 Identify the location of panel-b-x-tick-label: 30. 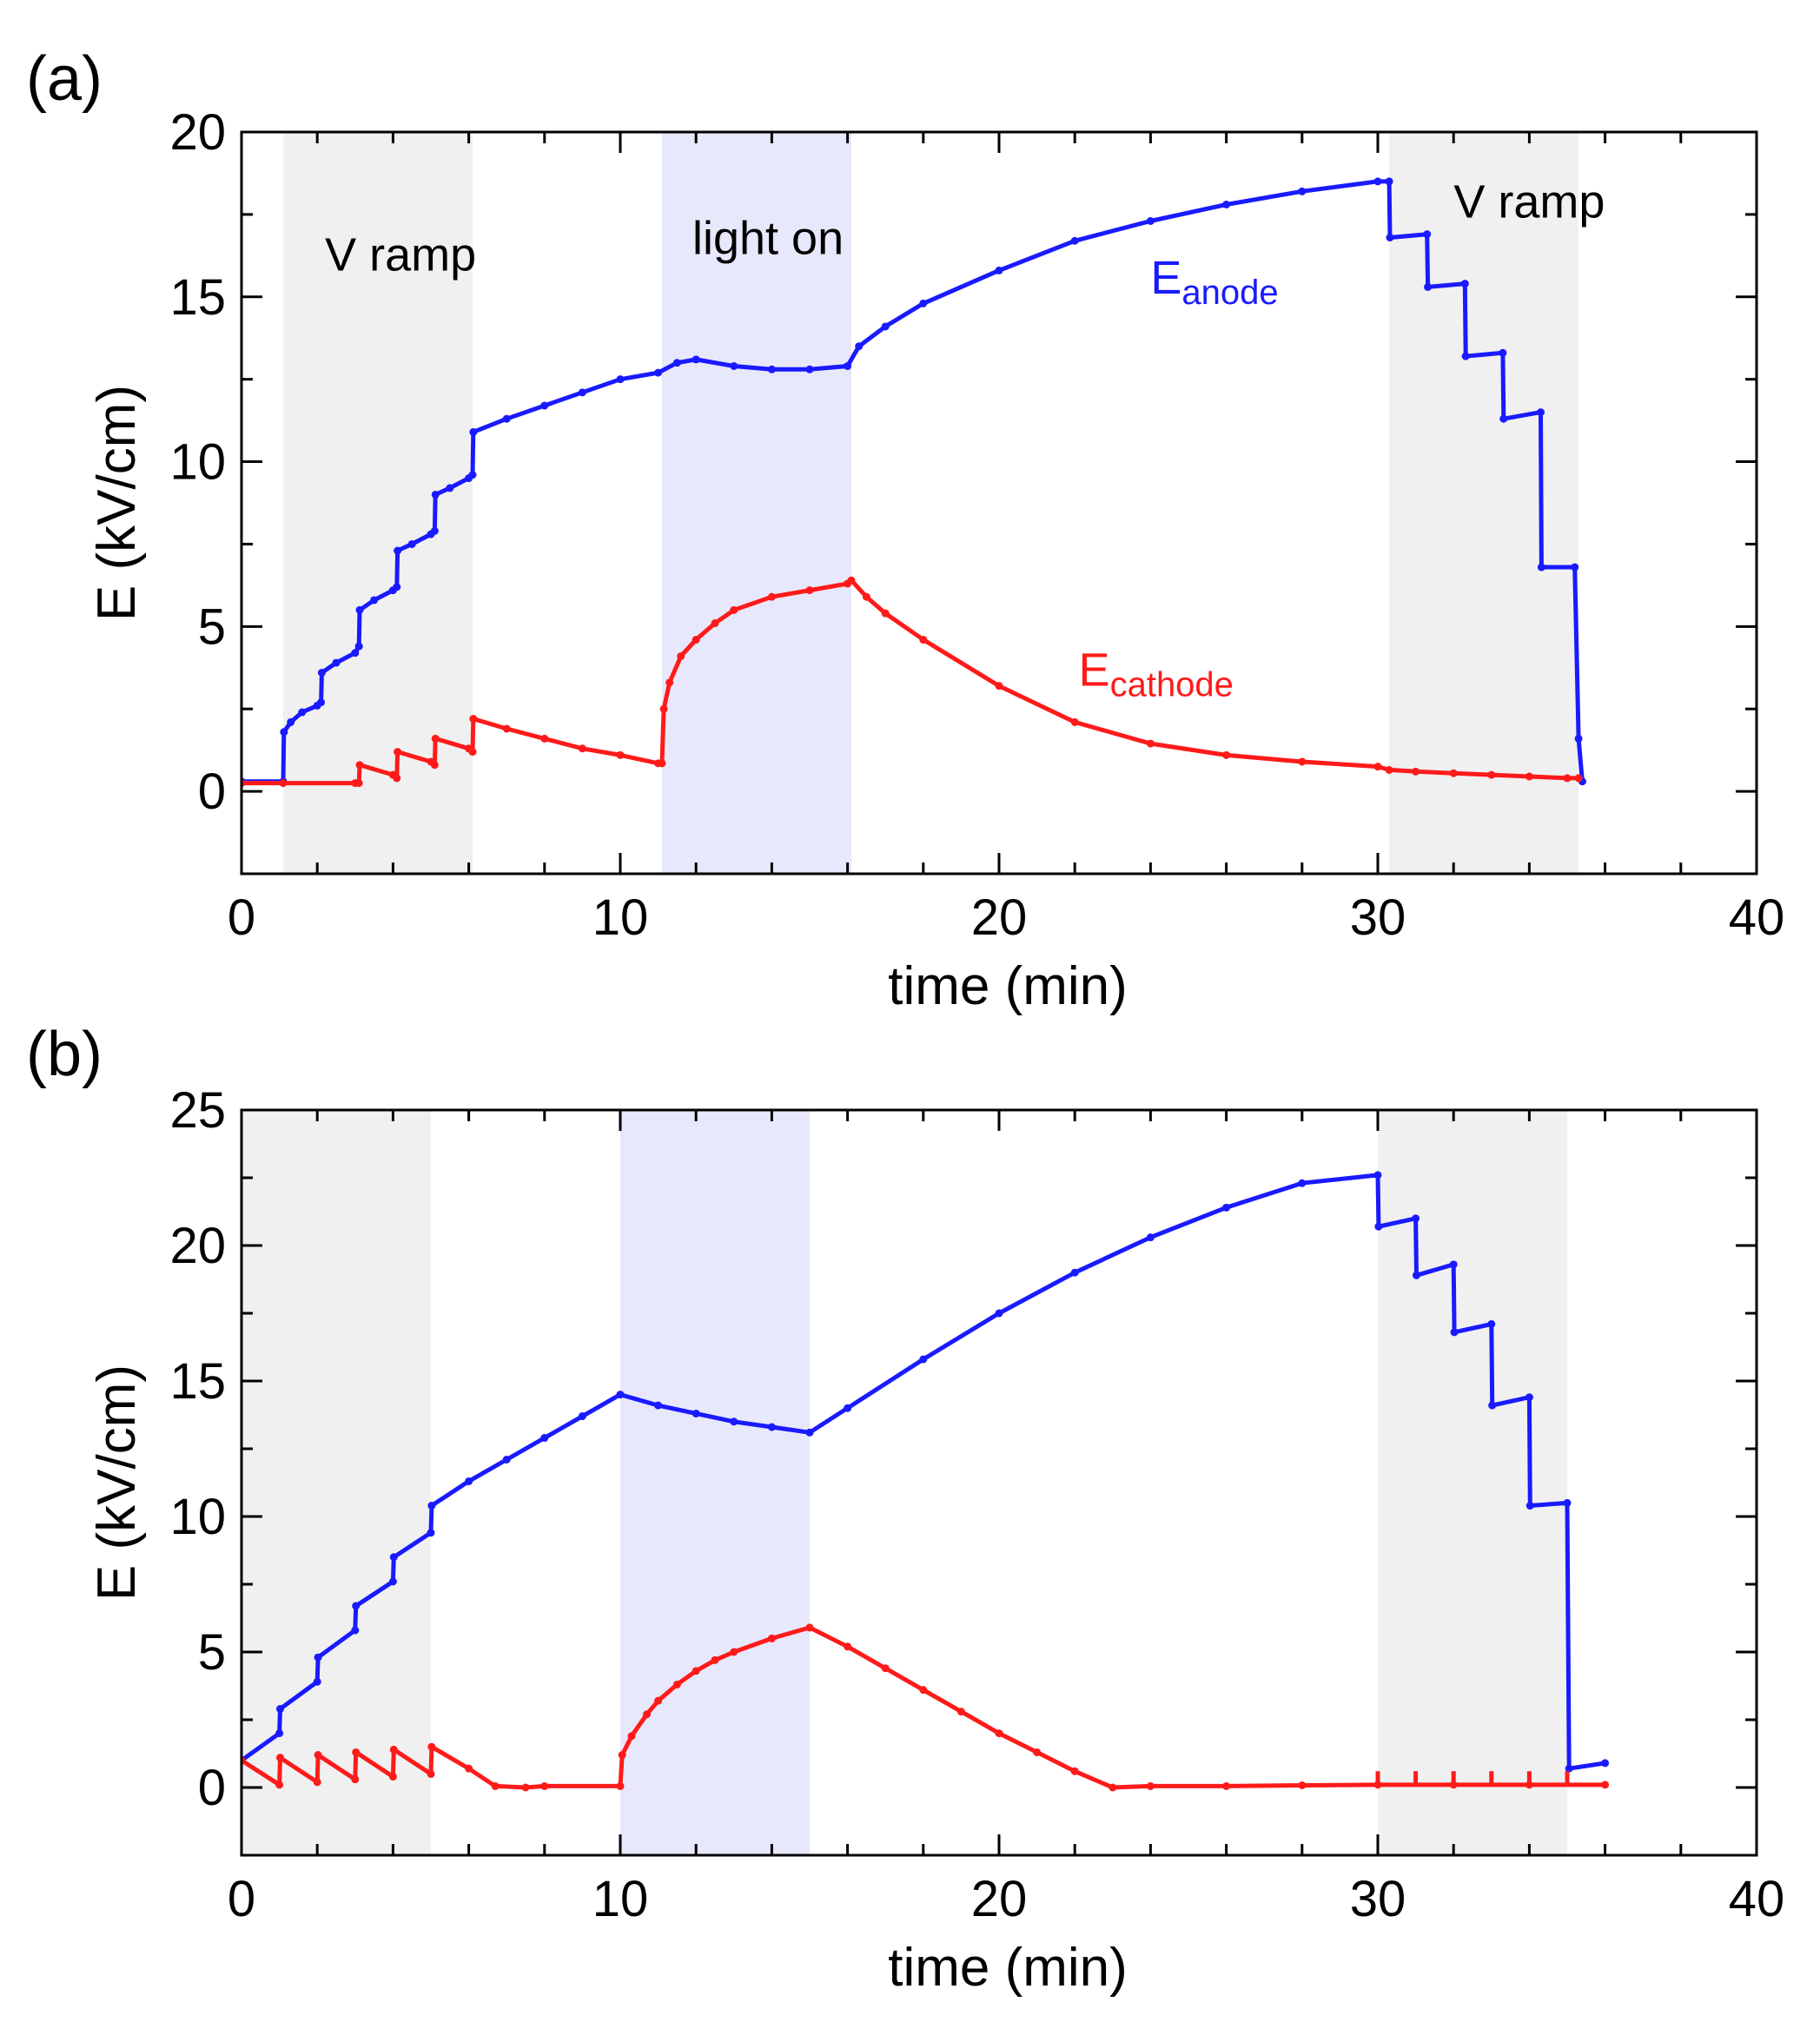
(1378, 1899).